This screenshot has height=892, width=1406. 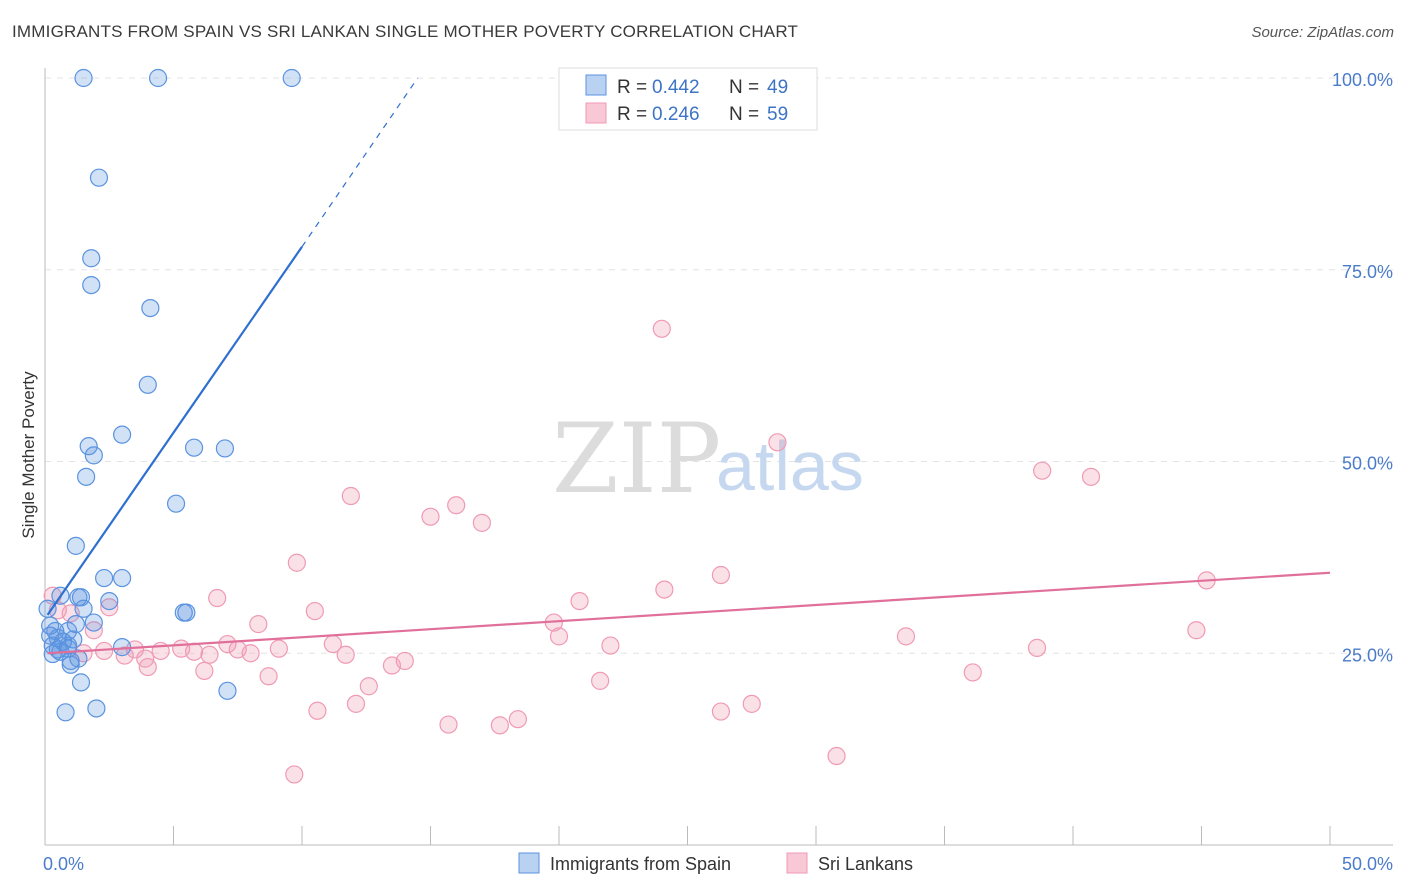 I want to click on y-tick-label-100: 100.0%, so click(x=1362, y=80).